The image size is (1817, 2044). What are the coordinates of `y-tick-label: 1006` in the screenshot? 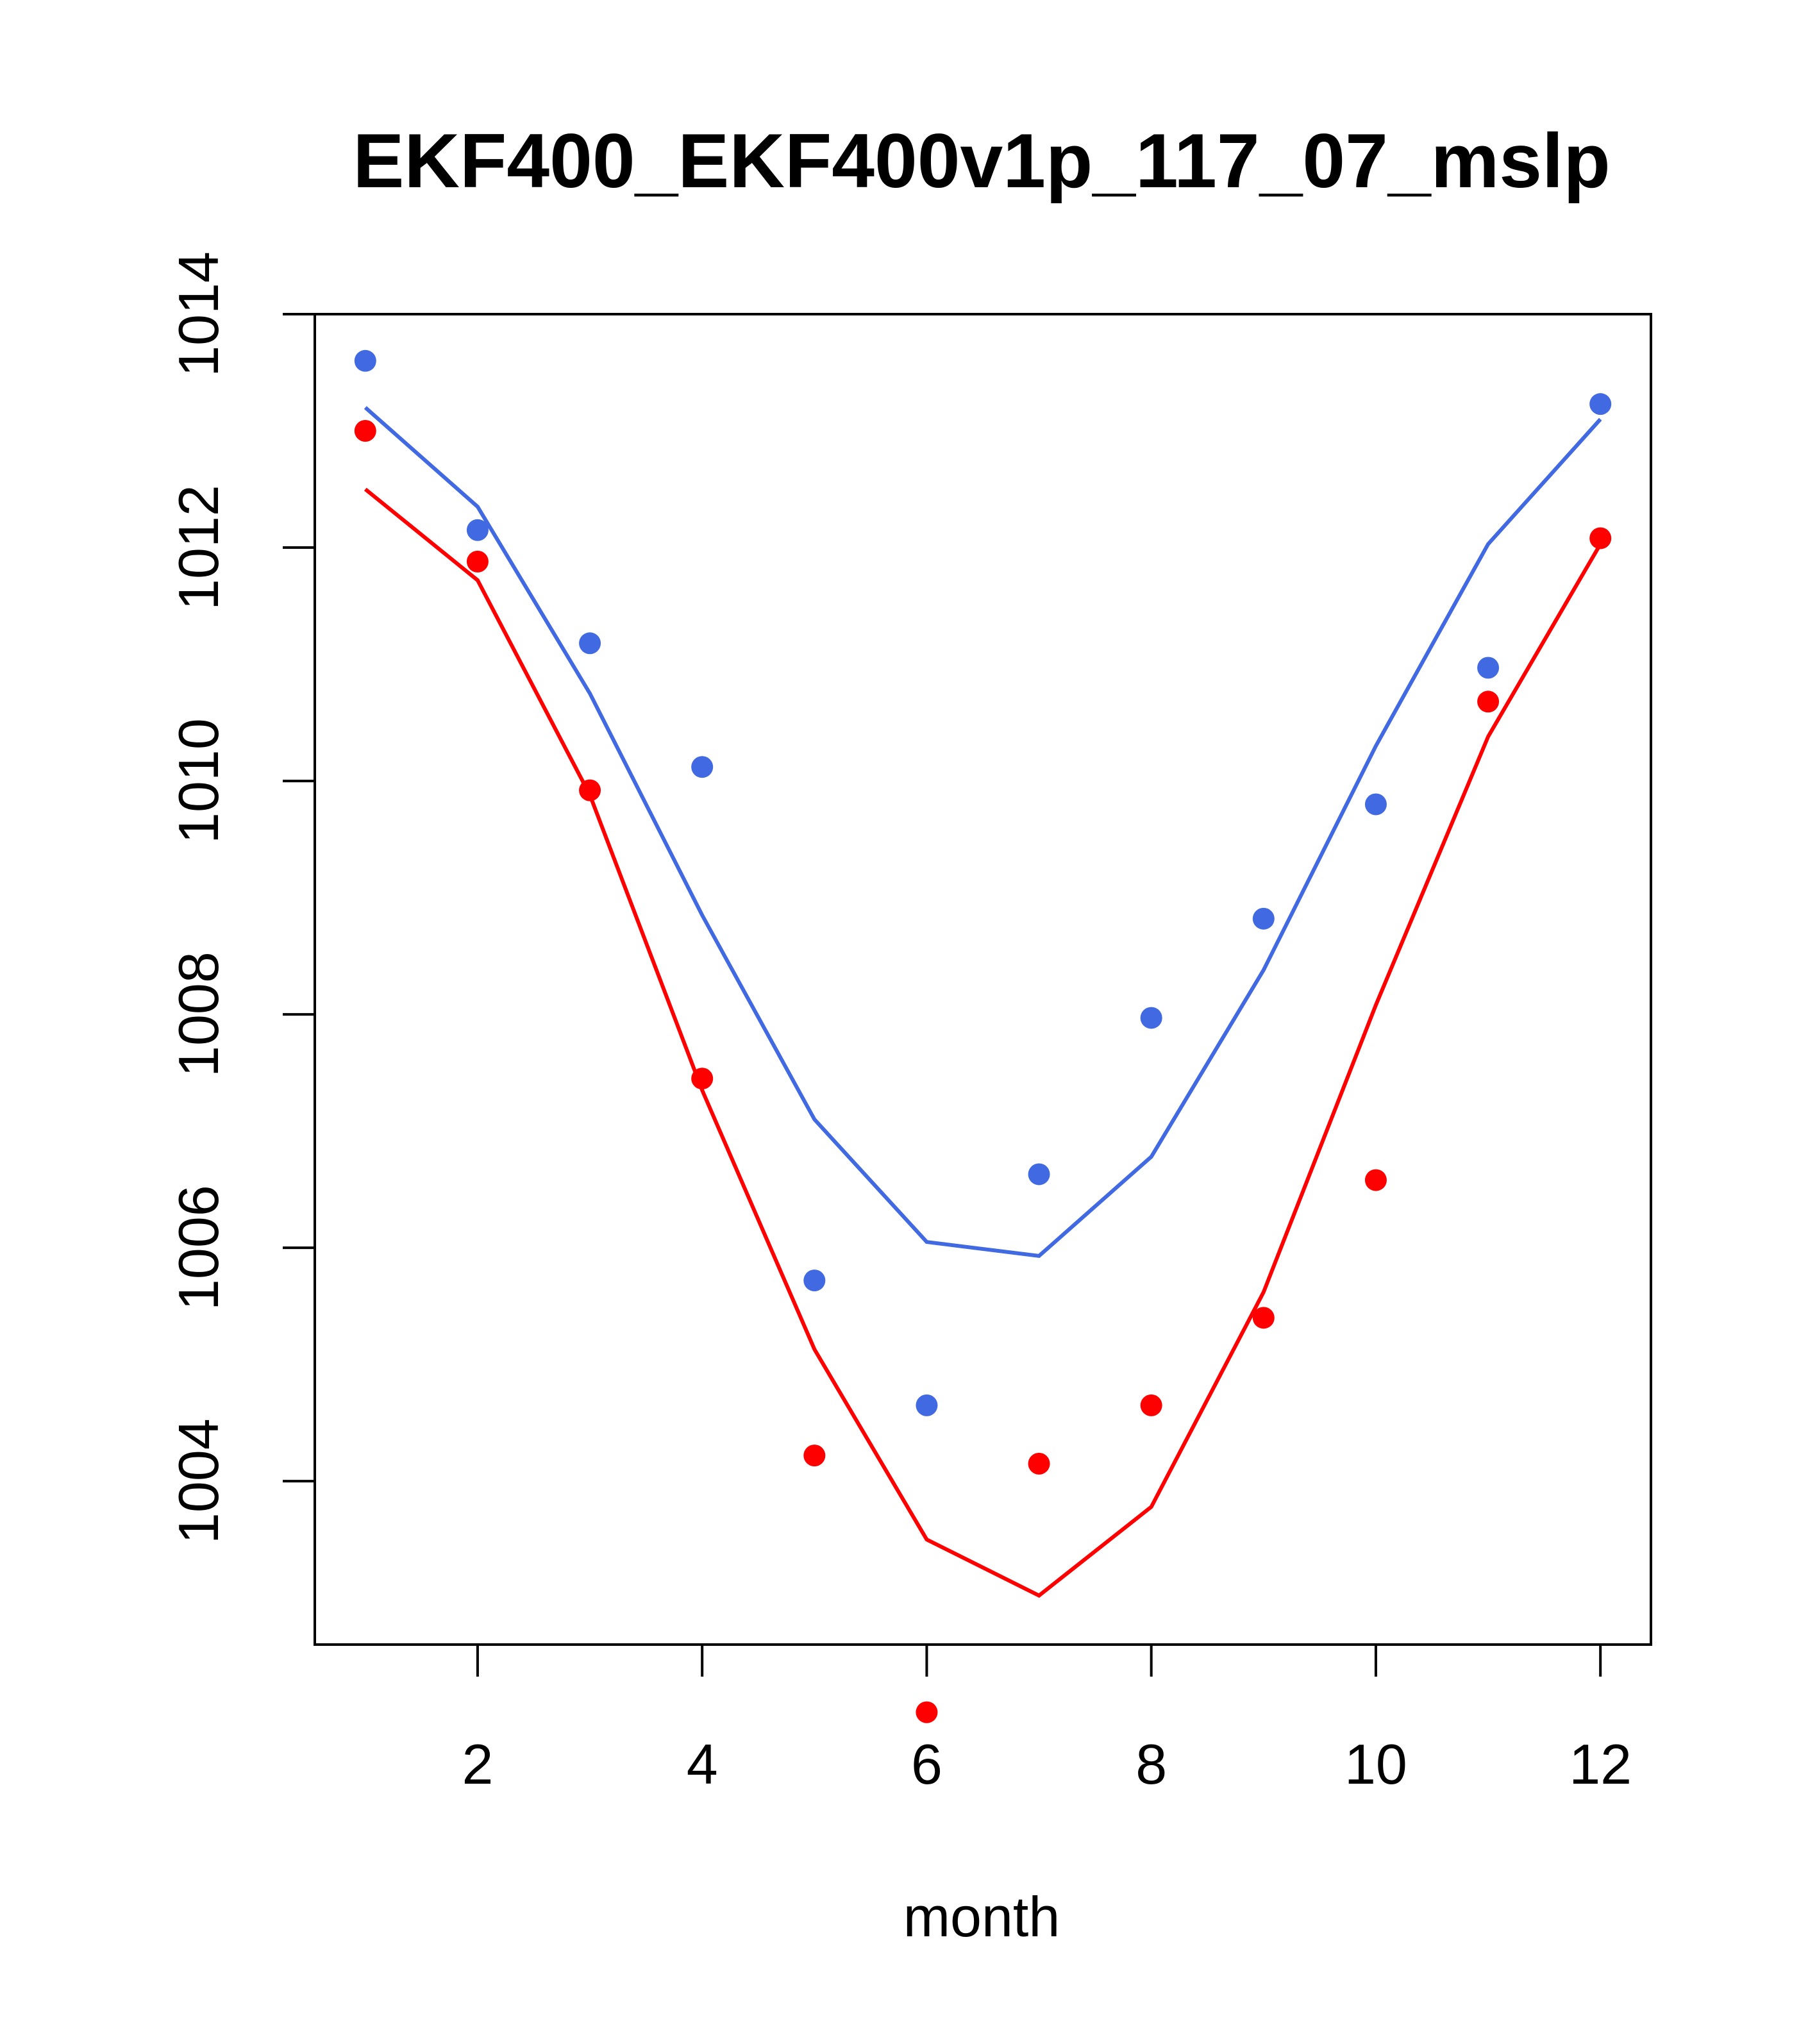 It's located at (198, 1248).